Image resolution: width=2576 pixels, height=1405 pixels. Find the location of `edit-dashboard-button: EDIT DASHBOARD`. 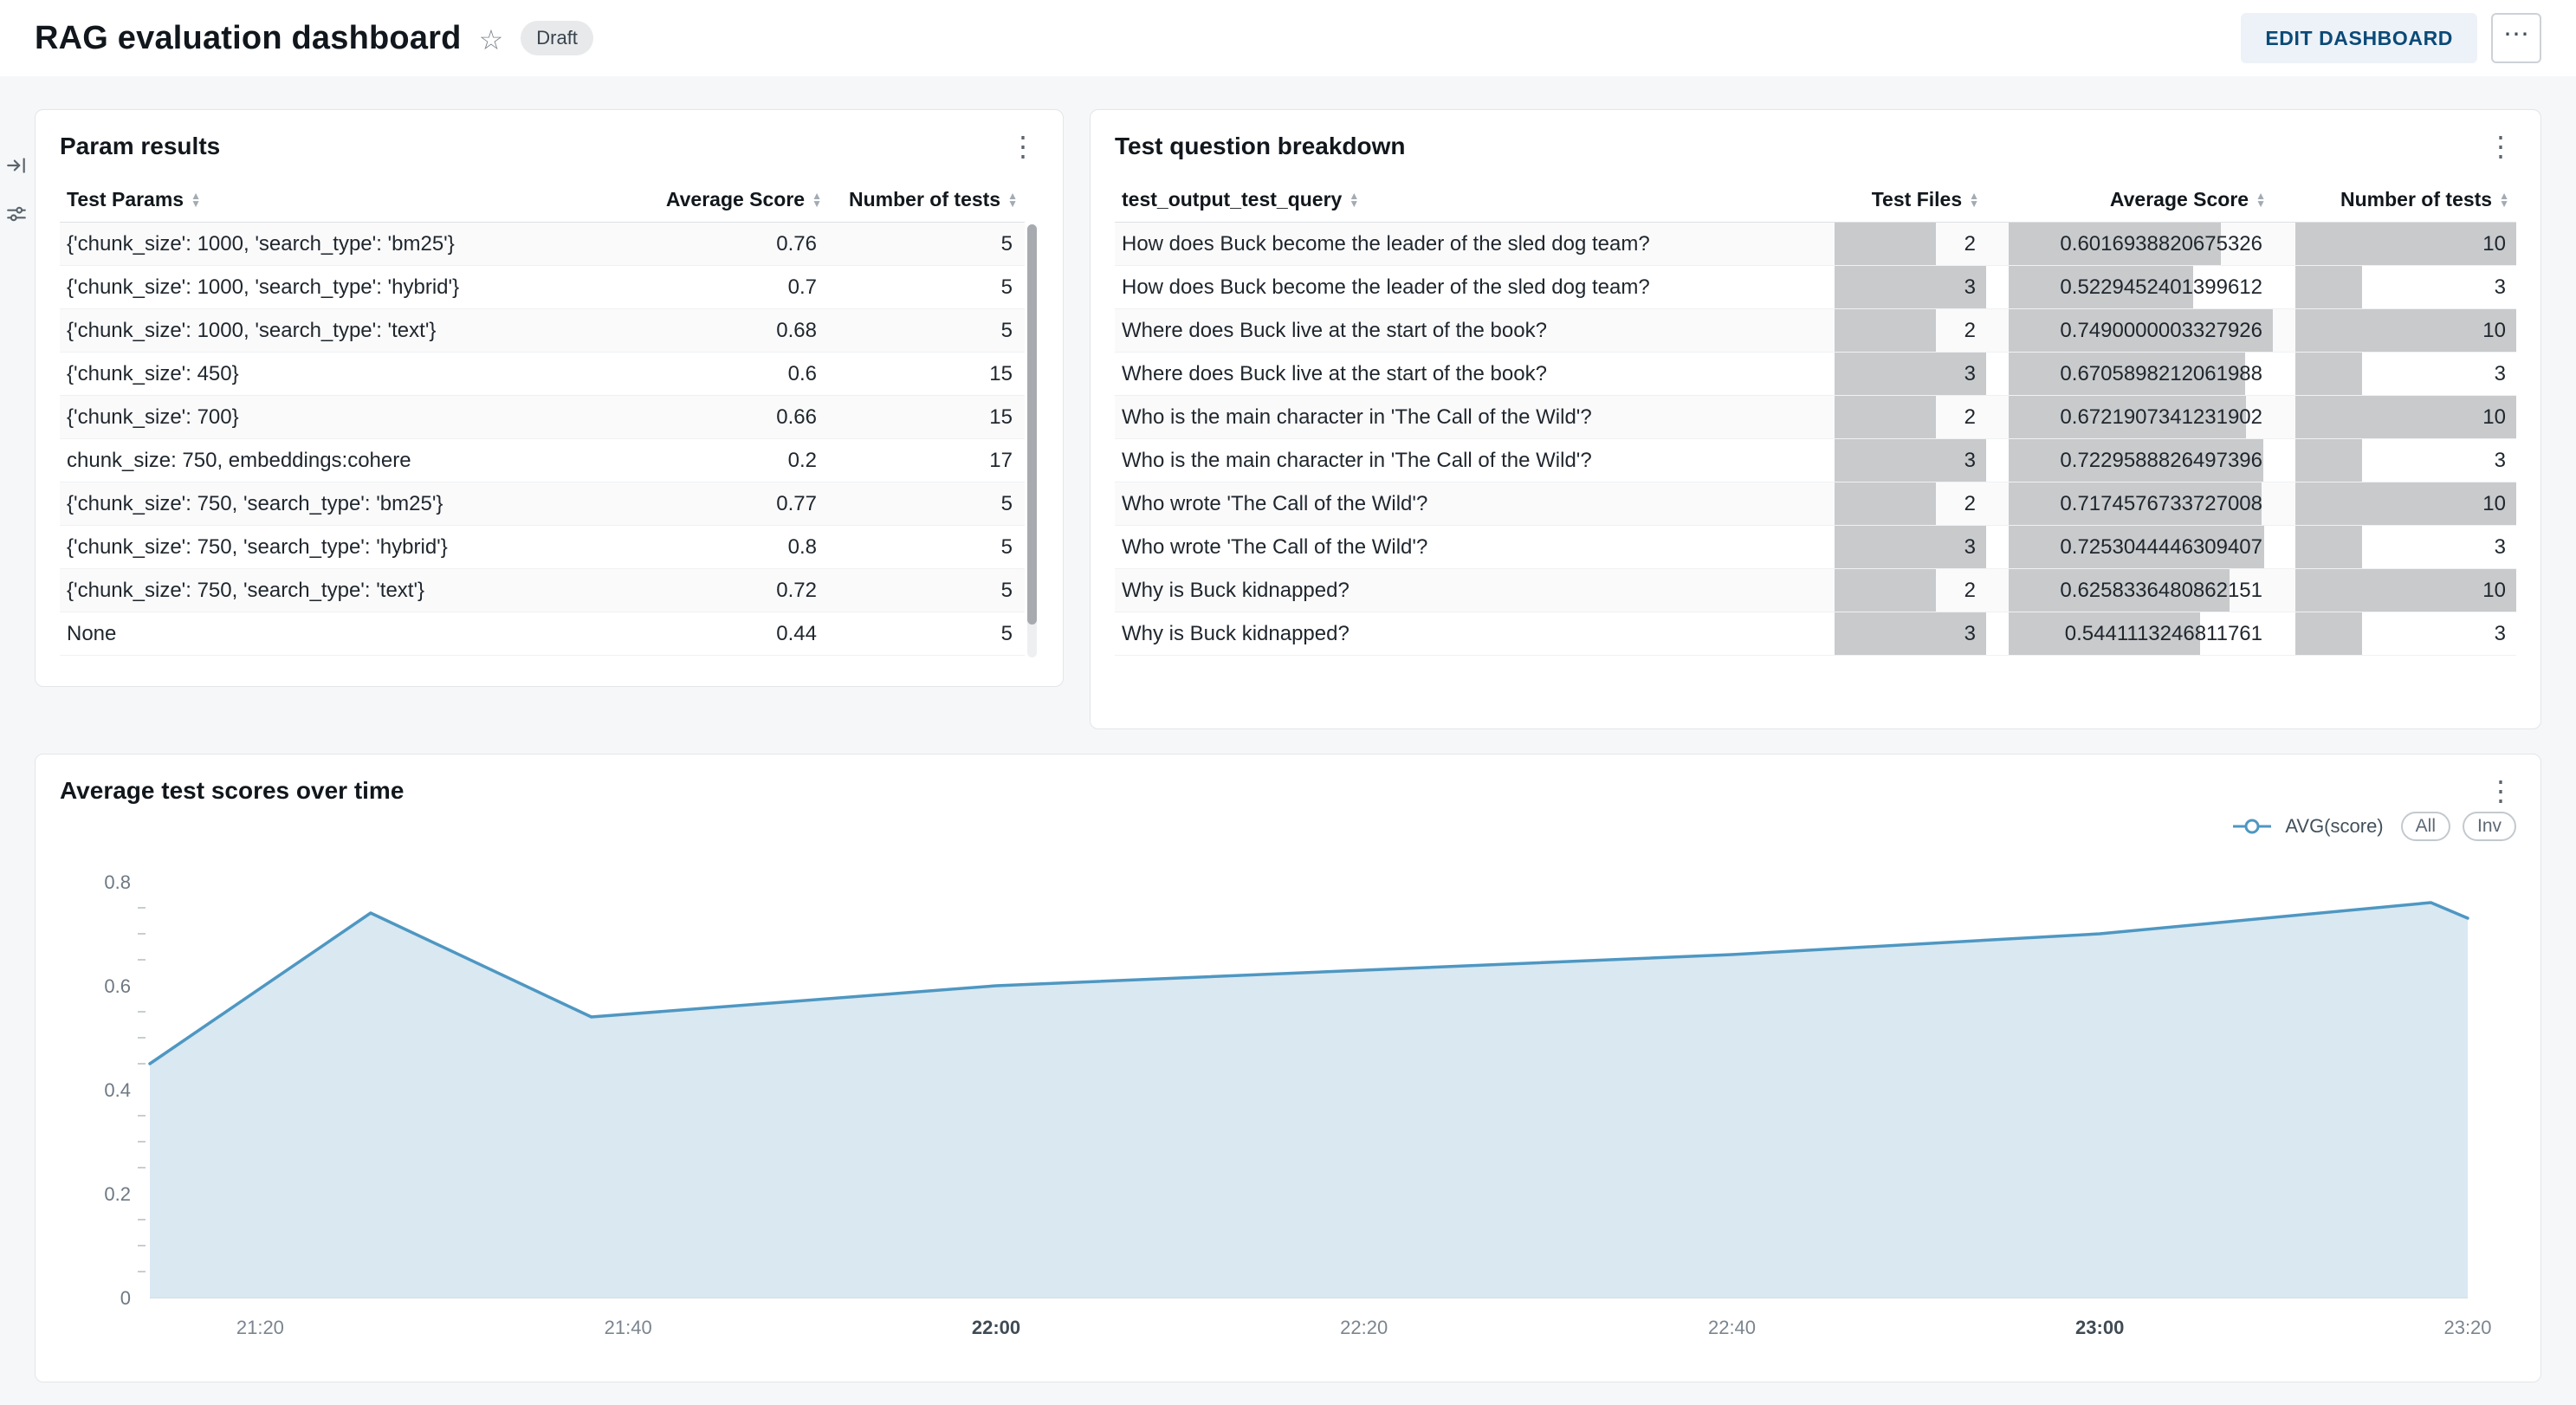

edit-dashboard-button: EDIT DASHBOARD is located at coordinates (2359, 38).